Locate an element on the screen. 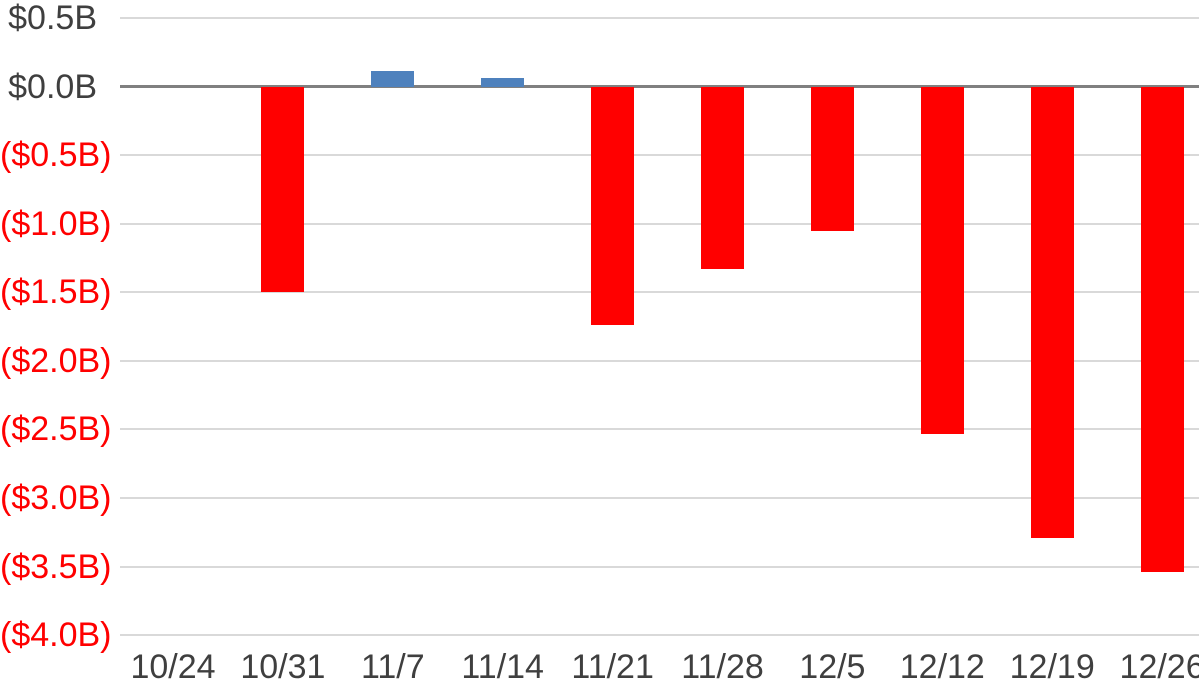  y-tick-label: ($1.5B) is located at coordinates (56, 292).